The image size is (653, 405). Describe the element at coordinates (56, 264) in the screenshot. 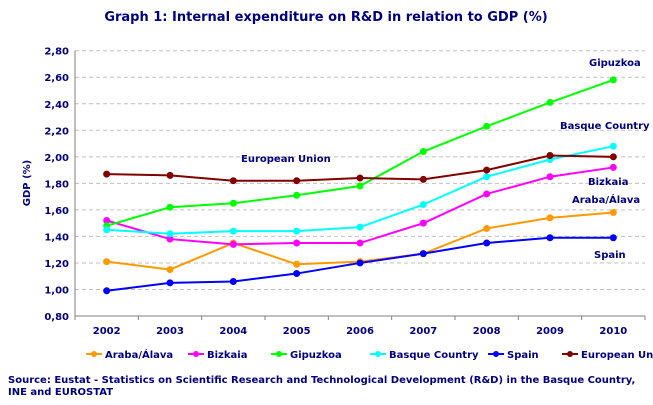

I see `y-tick-label: 1,20` at that location.